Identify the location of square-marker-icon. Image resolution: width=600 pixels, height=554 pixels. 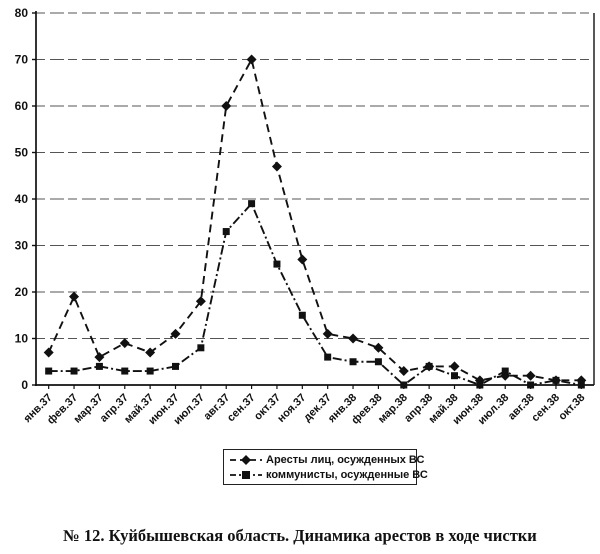
(246, 474).